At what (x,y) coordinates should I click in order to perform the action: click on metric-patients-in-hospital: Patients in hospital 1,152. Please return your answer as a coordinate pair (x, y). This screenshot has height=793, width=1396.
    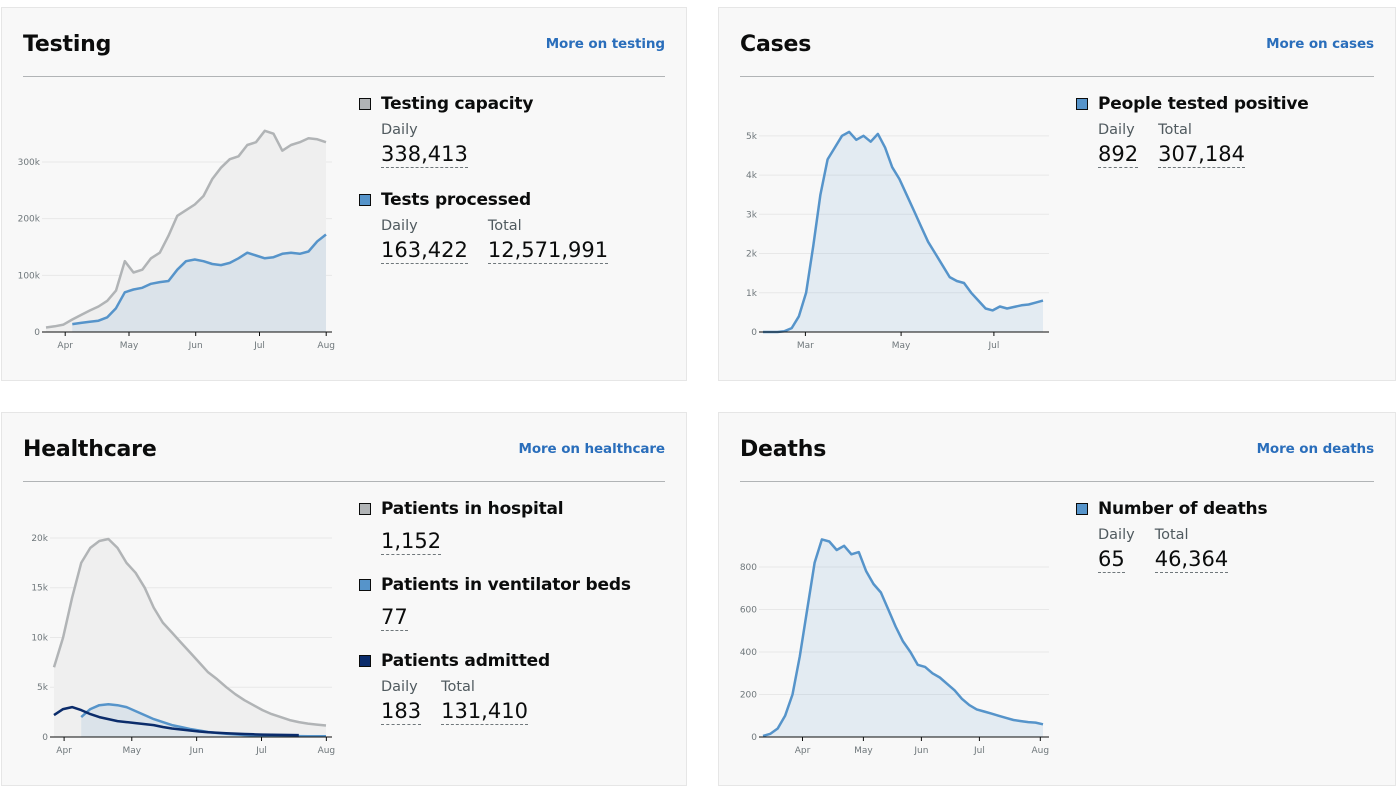
    Looking at the image, I should click on (495, 527).